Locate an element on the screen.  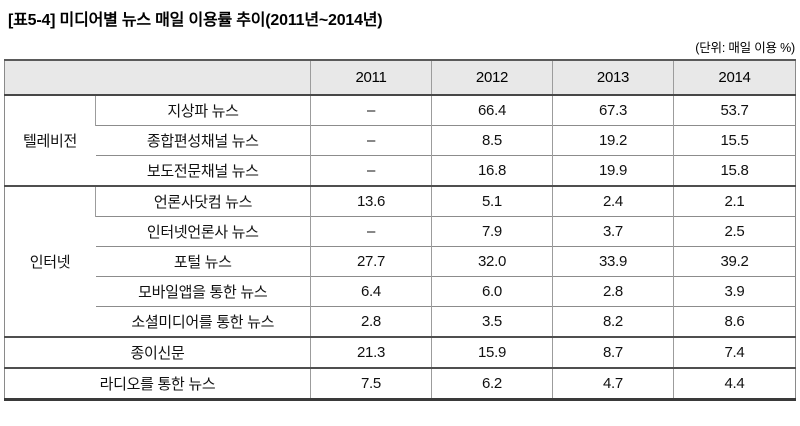
value-cell: 13.6 is located at coordinates (371, 201).